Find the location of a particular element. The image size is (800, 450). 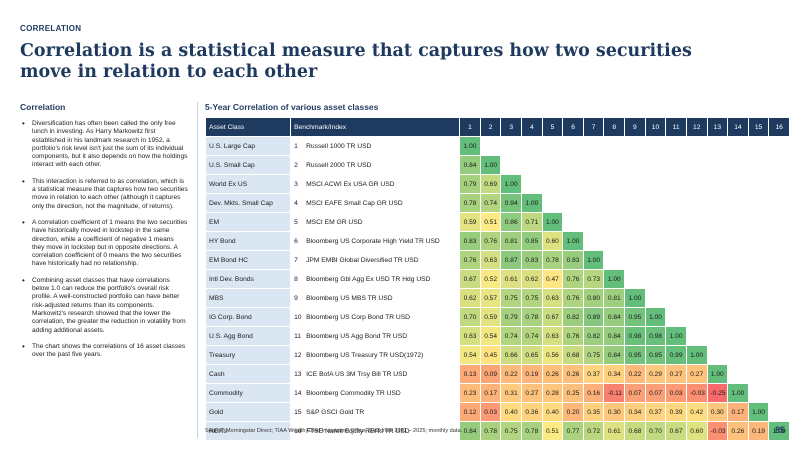

benchmark-cell: 15 S&P GSCI Gold TR is located at coordinates (375, 412).